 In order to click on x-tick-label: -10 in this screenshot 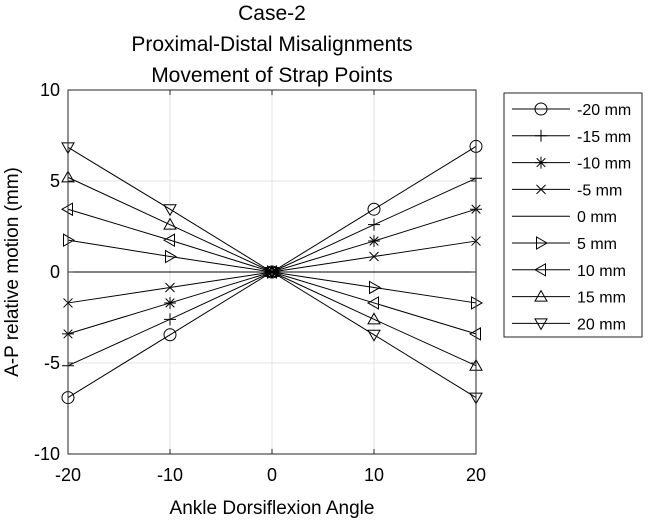, I will do `click(170, 475)`.